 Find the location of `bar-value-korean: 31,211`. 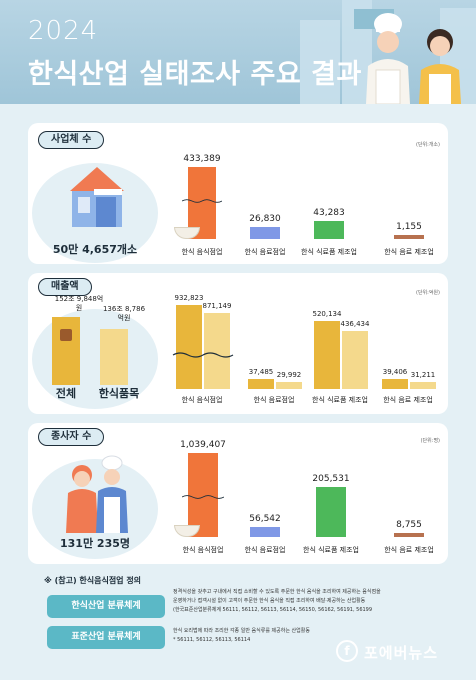

bar-value-korean: 31,211 is located at coordinates (423, 375).